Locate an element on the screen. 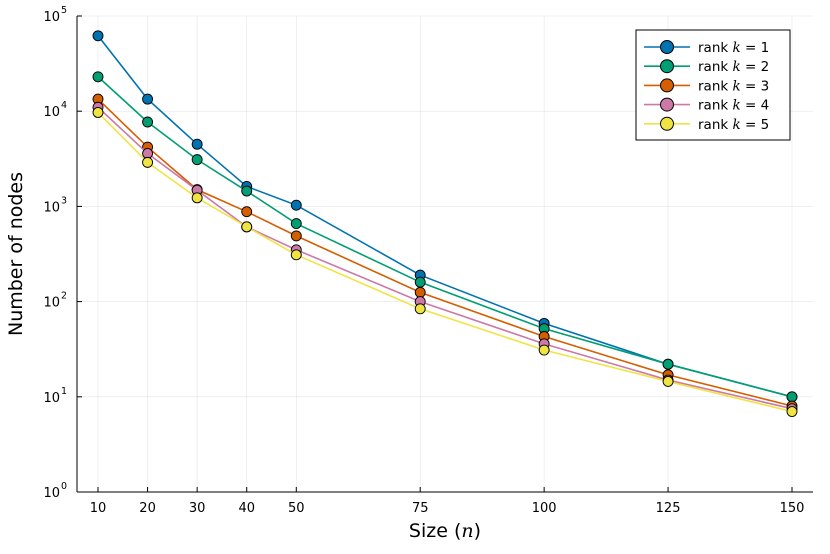 The height and width of the screenshot is (554, 830). x-tick-label: 40 is located at coordinates (246, 508).